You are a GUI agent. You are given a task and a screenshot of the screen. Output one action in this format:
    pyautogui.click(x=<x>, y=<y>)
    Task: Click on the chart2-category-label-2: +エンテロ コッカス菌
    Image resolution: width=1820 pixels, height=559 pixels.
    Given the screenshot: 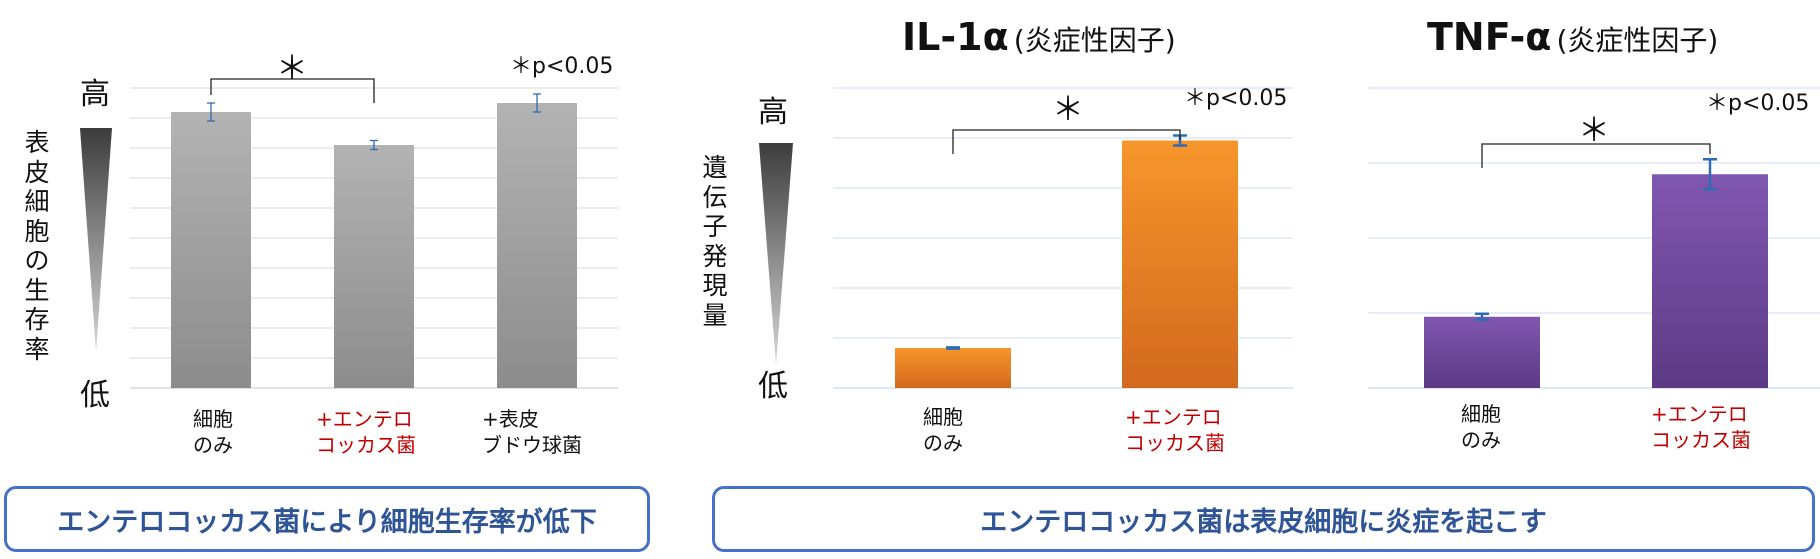 What is the action you would take?
    pyautogui.click(x=1175, y=430)
    